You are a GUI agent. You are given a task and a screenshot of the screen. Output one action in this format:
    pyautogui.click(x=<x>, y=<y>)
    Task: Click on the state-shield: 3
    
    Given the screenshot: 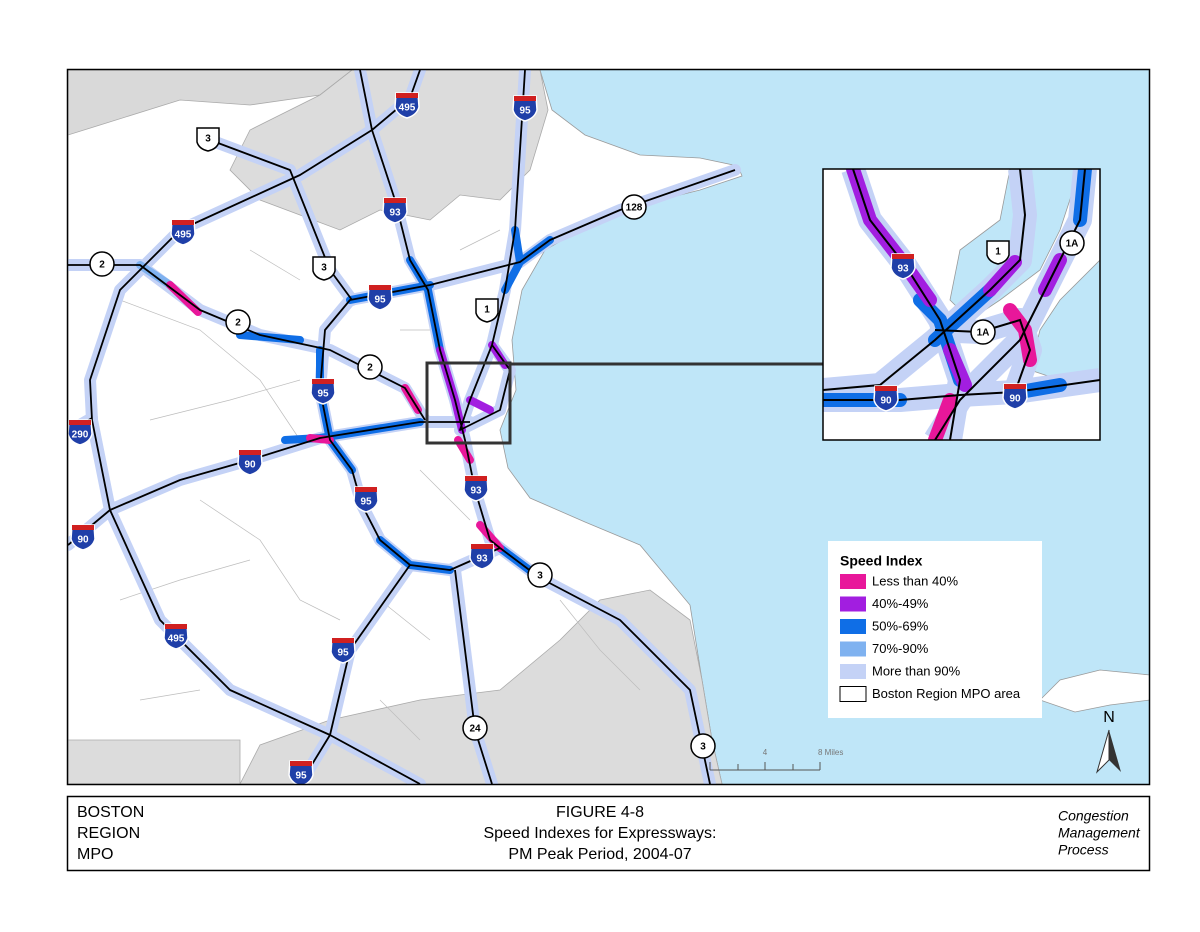 What is the action you would take?
    pyautogui.click(x=703, y=746)
    